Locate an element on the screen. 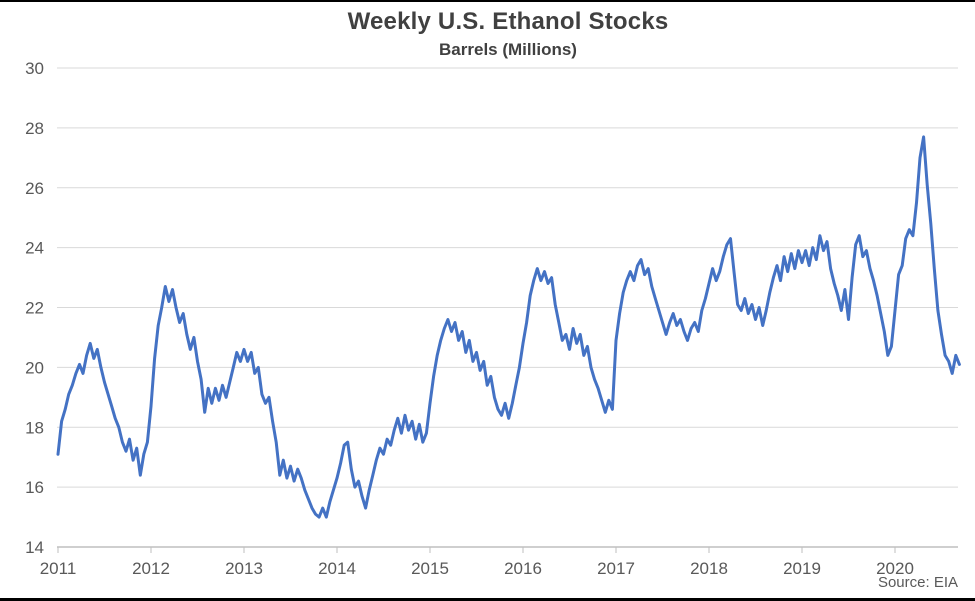  x-tick-label: 2014 is located at coordinates (337, 568).